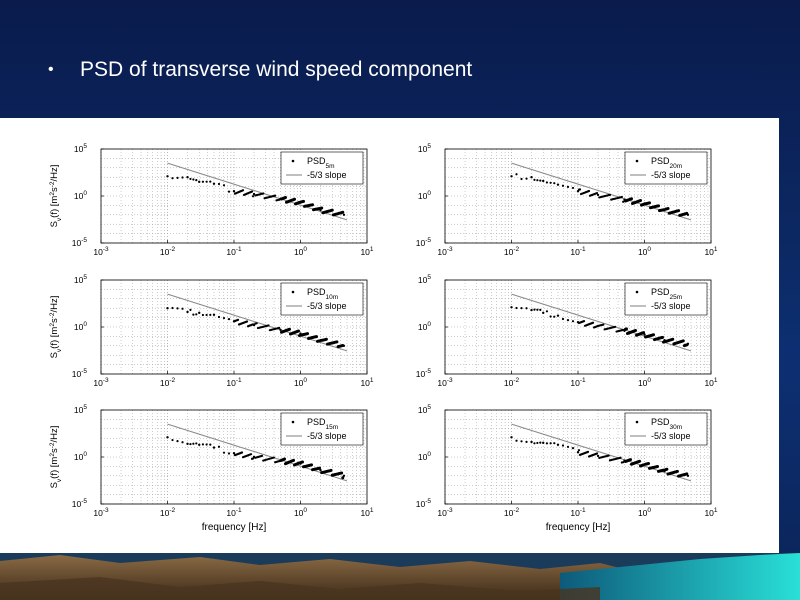 The image size is (800, 600). What do you see at coordinates (666, 163) in the screenshot?
I see `legend-psd-label: PSD20m` at bounding box center [666, 163].